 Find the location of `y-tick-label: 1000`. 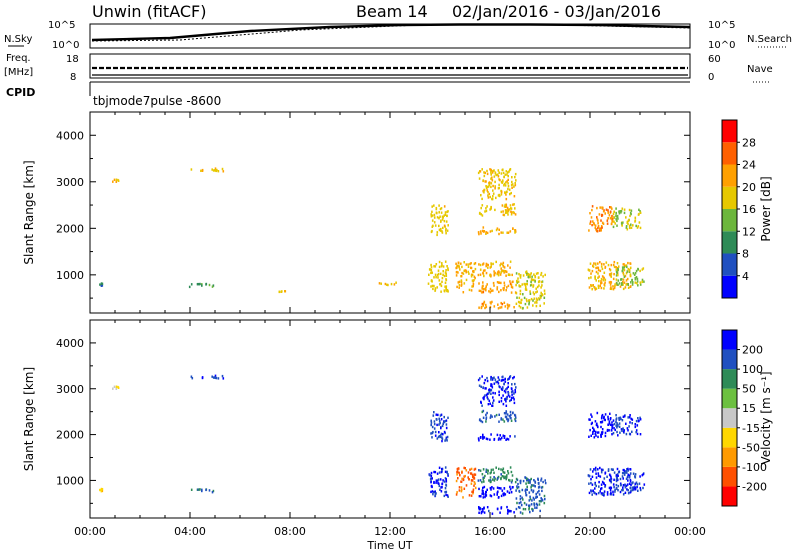

y-tick-label: 1000 is located at coordinates (70, 275).